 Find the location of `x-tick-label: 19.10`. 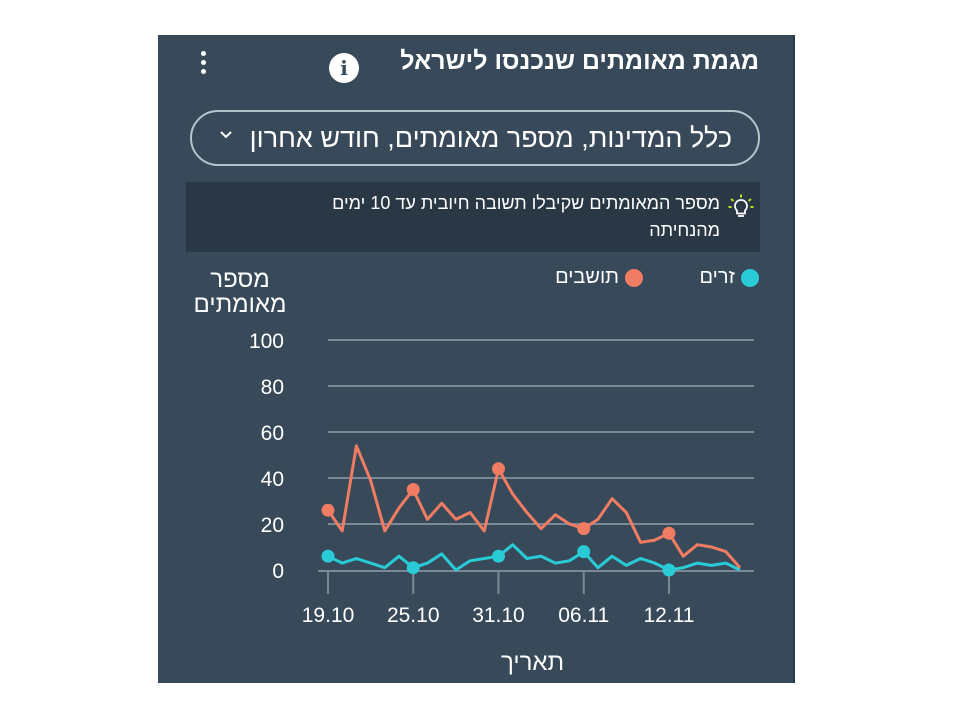

x-tick-label: 19.10 is located at coordinates (328, 615).